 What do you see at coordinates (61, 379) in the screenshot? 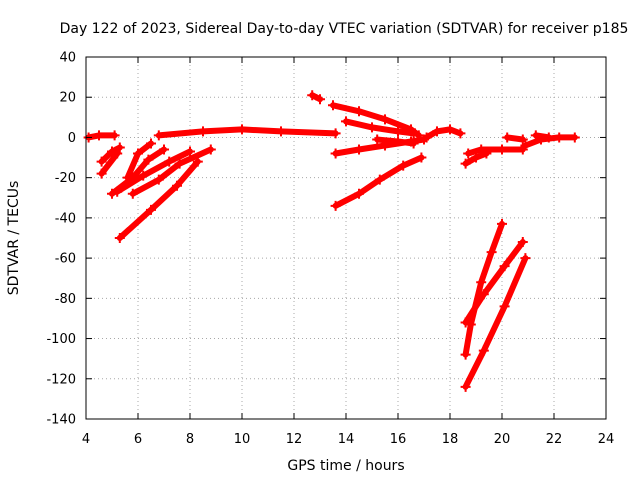
I see `y-tick-label: -120` at bounding box center [61, 379].